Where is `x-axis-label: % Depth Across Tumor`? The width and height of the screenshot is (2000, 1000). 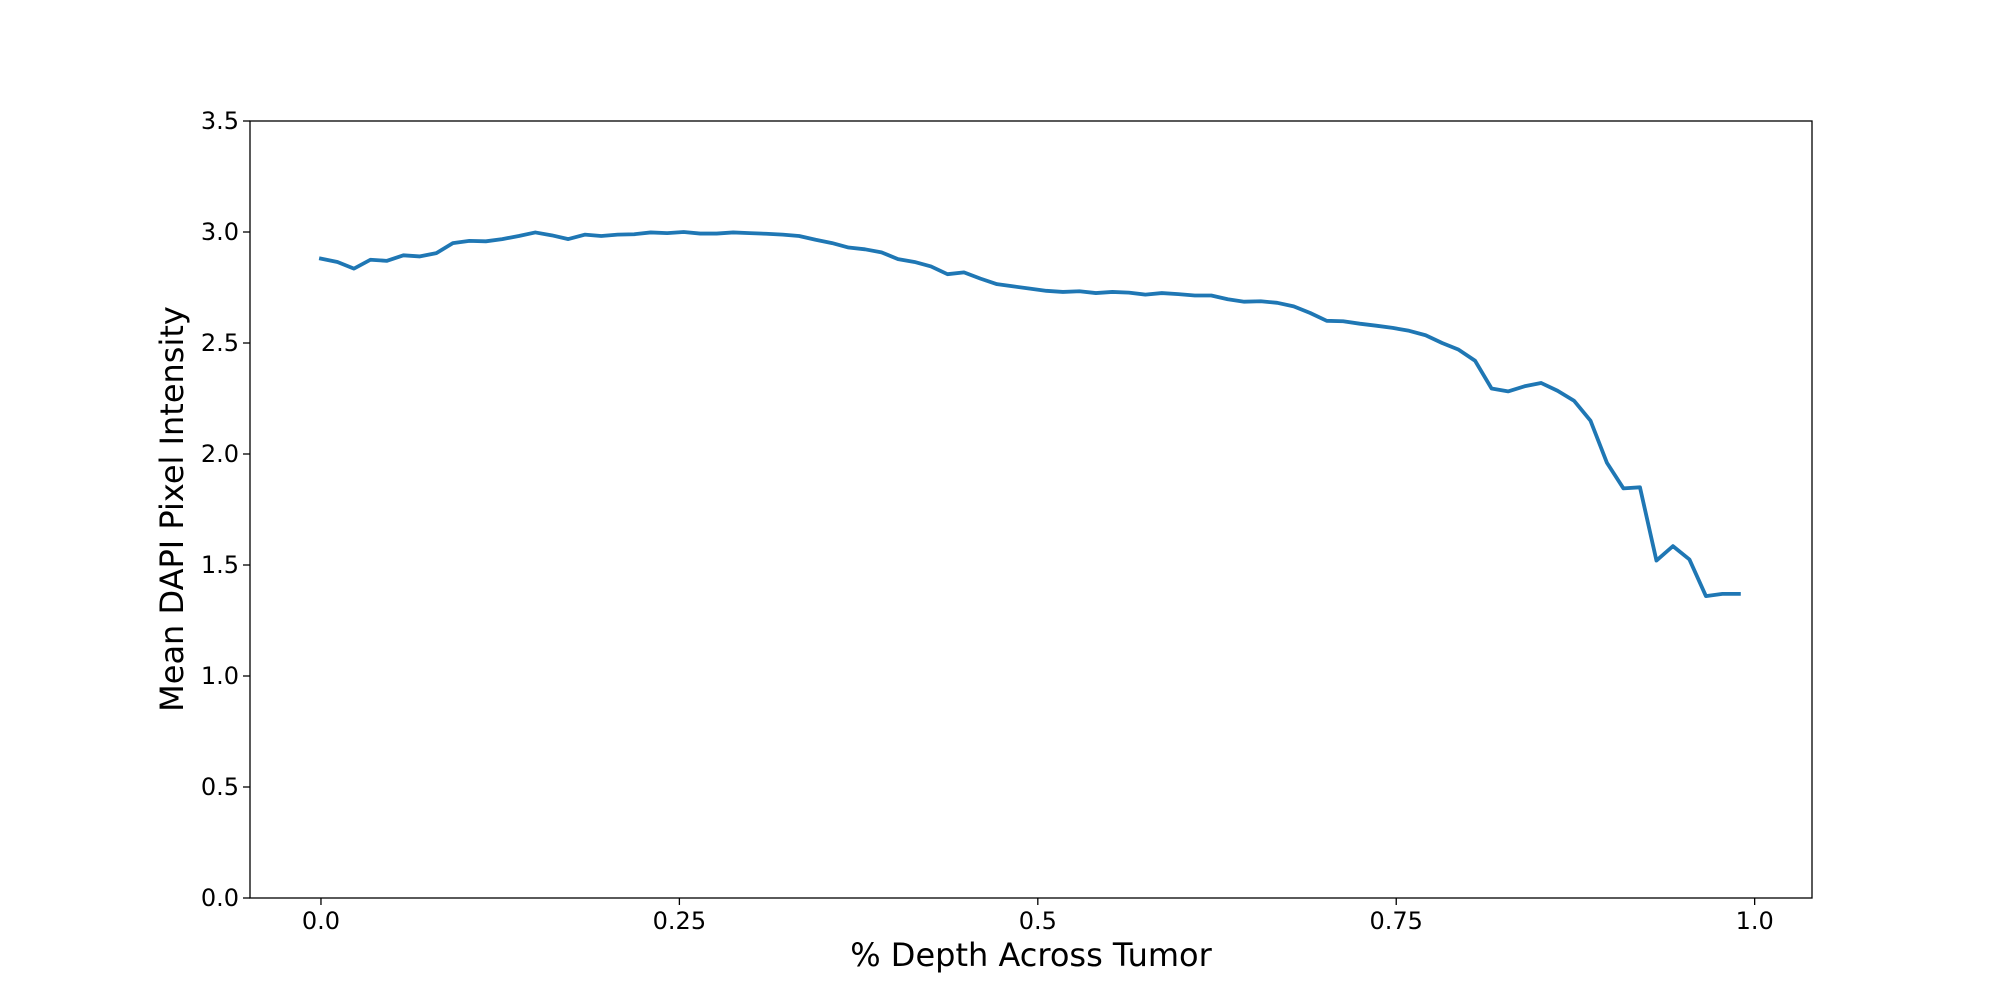
x-axis-label: % Depth Across Tumor is located at coordinates (1031, 955).